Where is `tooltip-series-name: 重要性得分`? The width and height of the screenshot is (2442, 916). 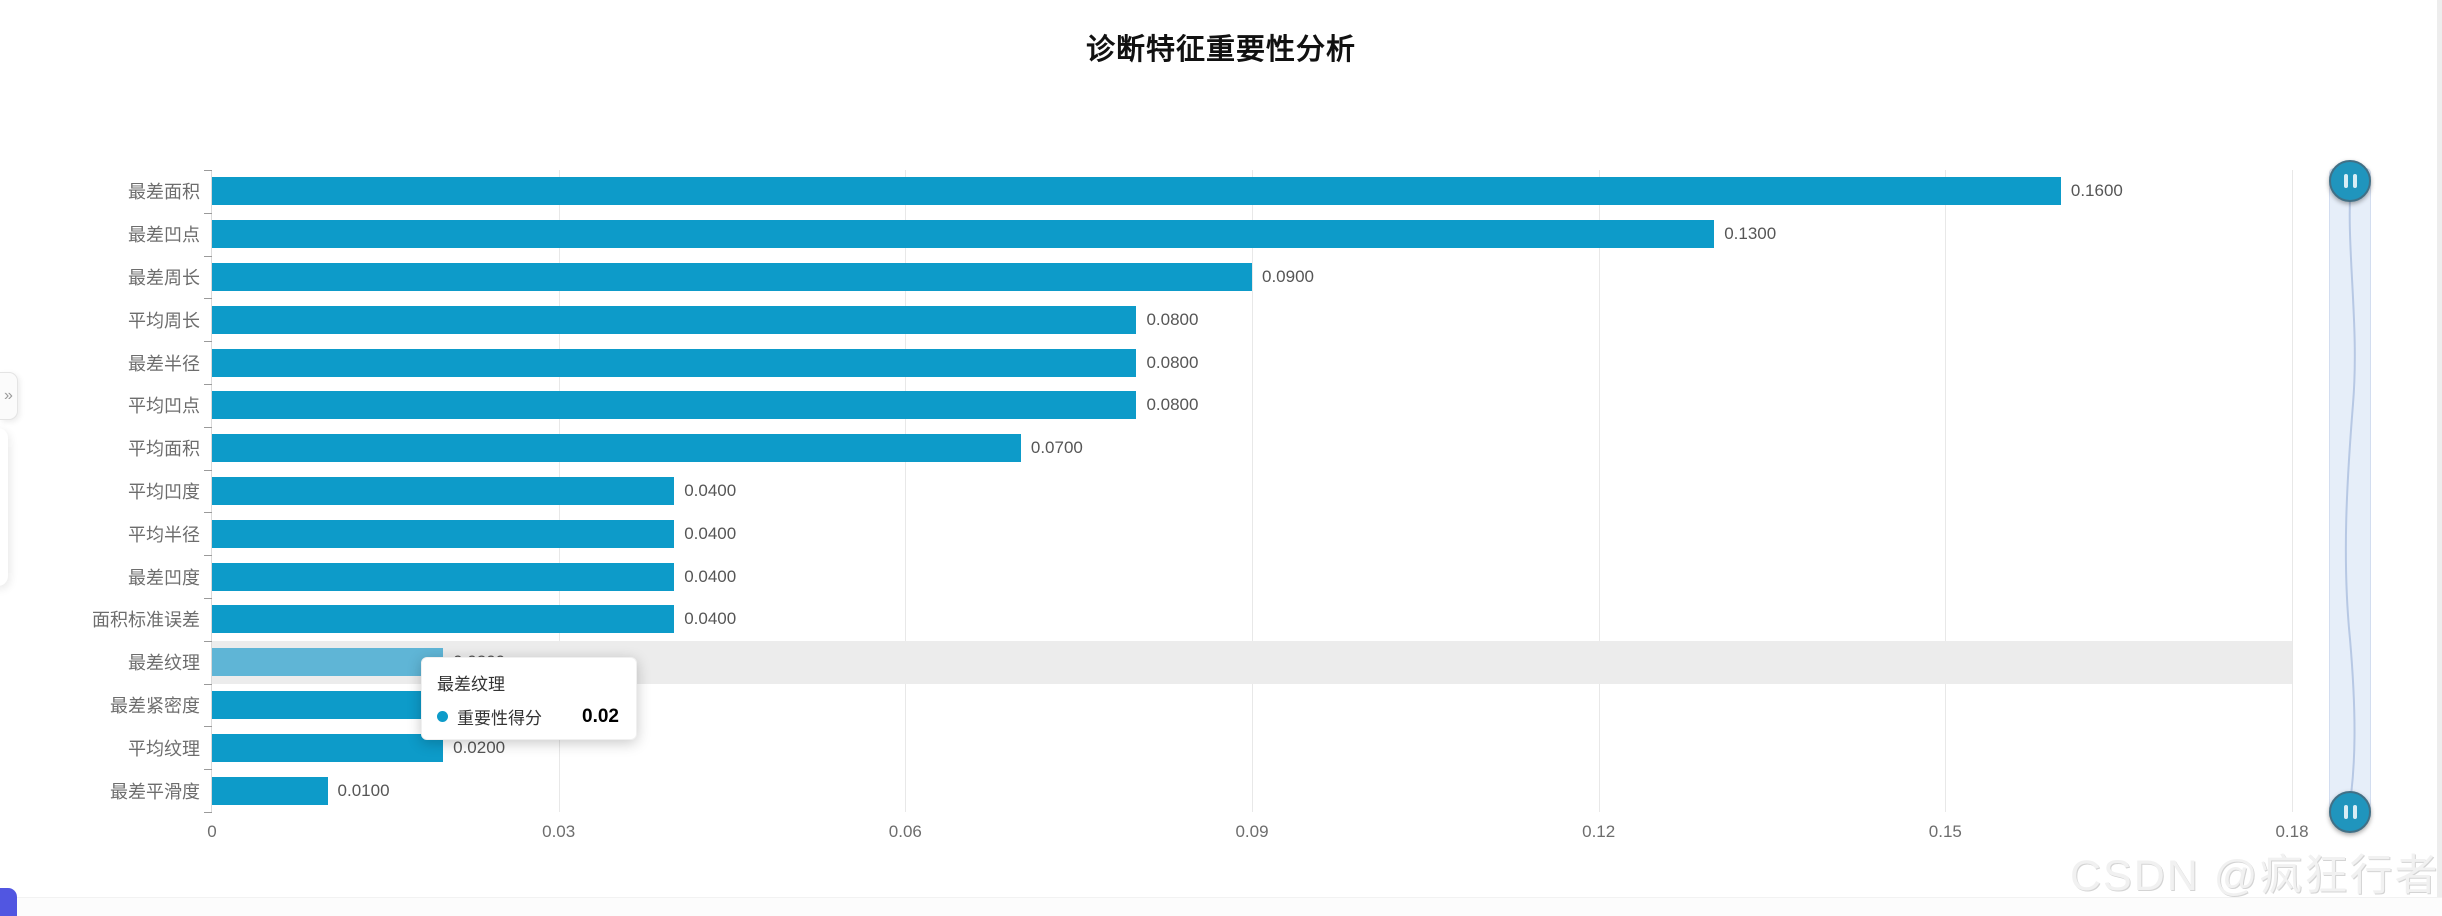
tooltip-series-name: 重要性得分 is located at coordinates (499, 718).